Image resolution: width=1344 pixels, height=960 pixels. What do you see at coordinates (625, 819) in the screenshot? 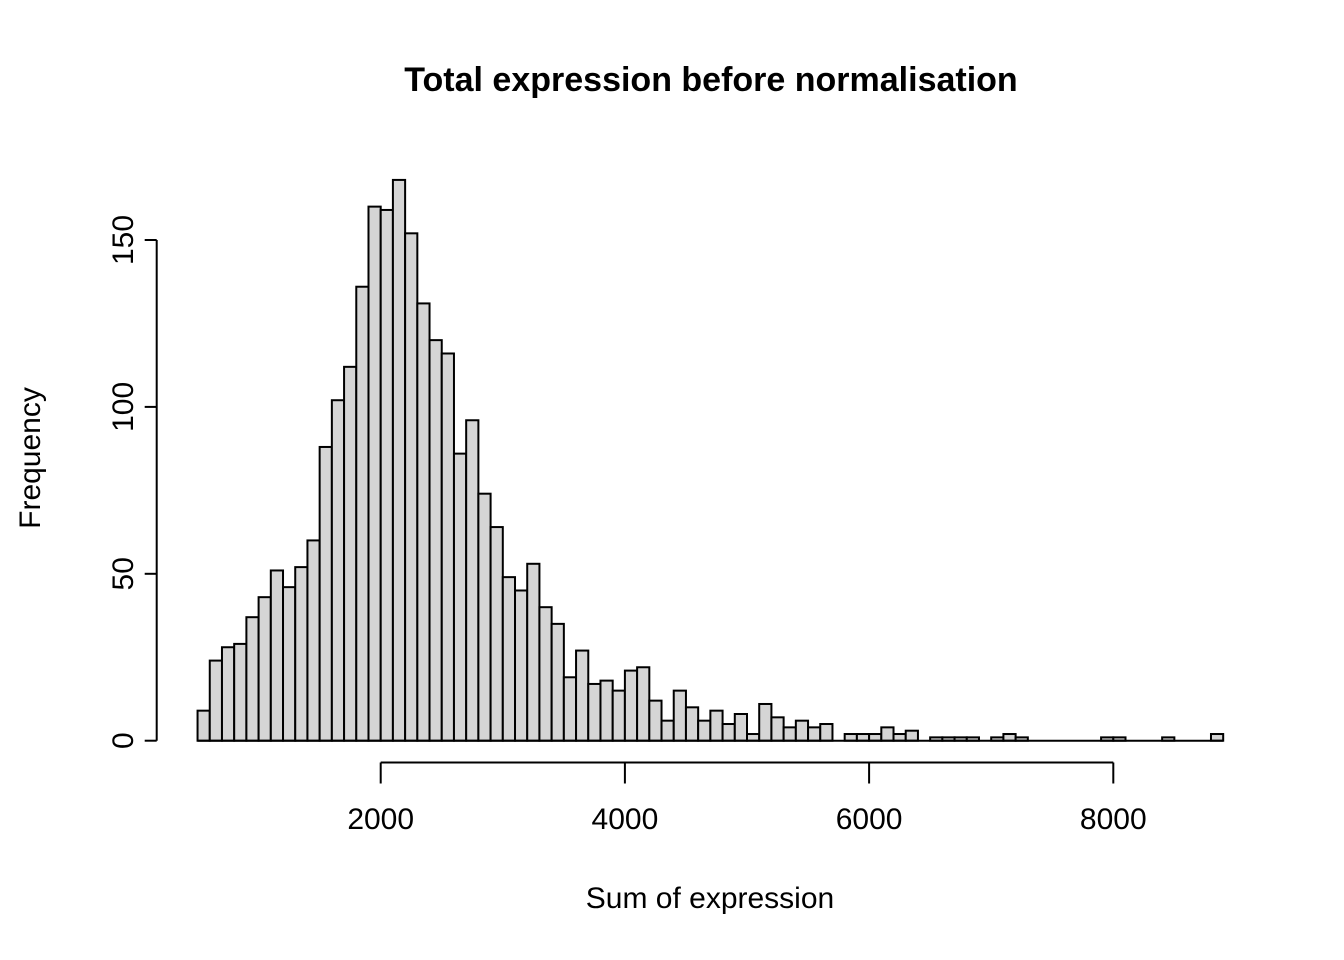
I see `x-tick-label: 4000` at bounding box center [625, 819].